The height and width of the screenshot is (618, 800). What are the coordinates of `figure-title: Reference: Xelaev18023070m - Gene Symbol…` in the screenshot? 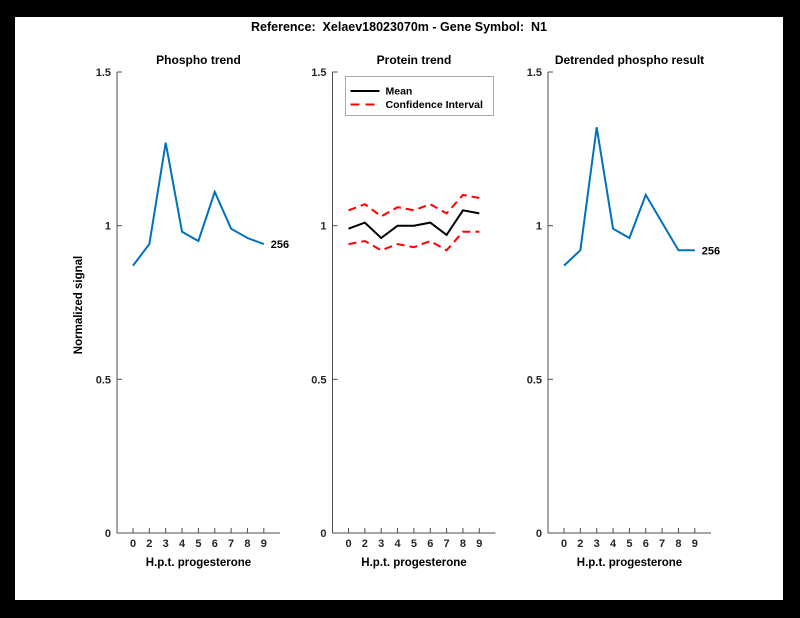 It's located at (399, 27).